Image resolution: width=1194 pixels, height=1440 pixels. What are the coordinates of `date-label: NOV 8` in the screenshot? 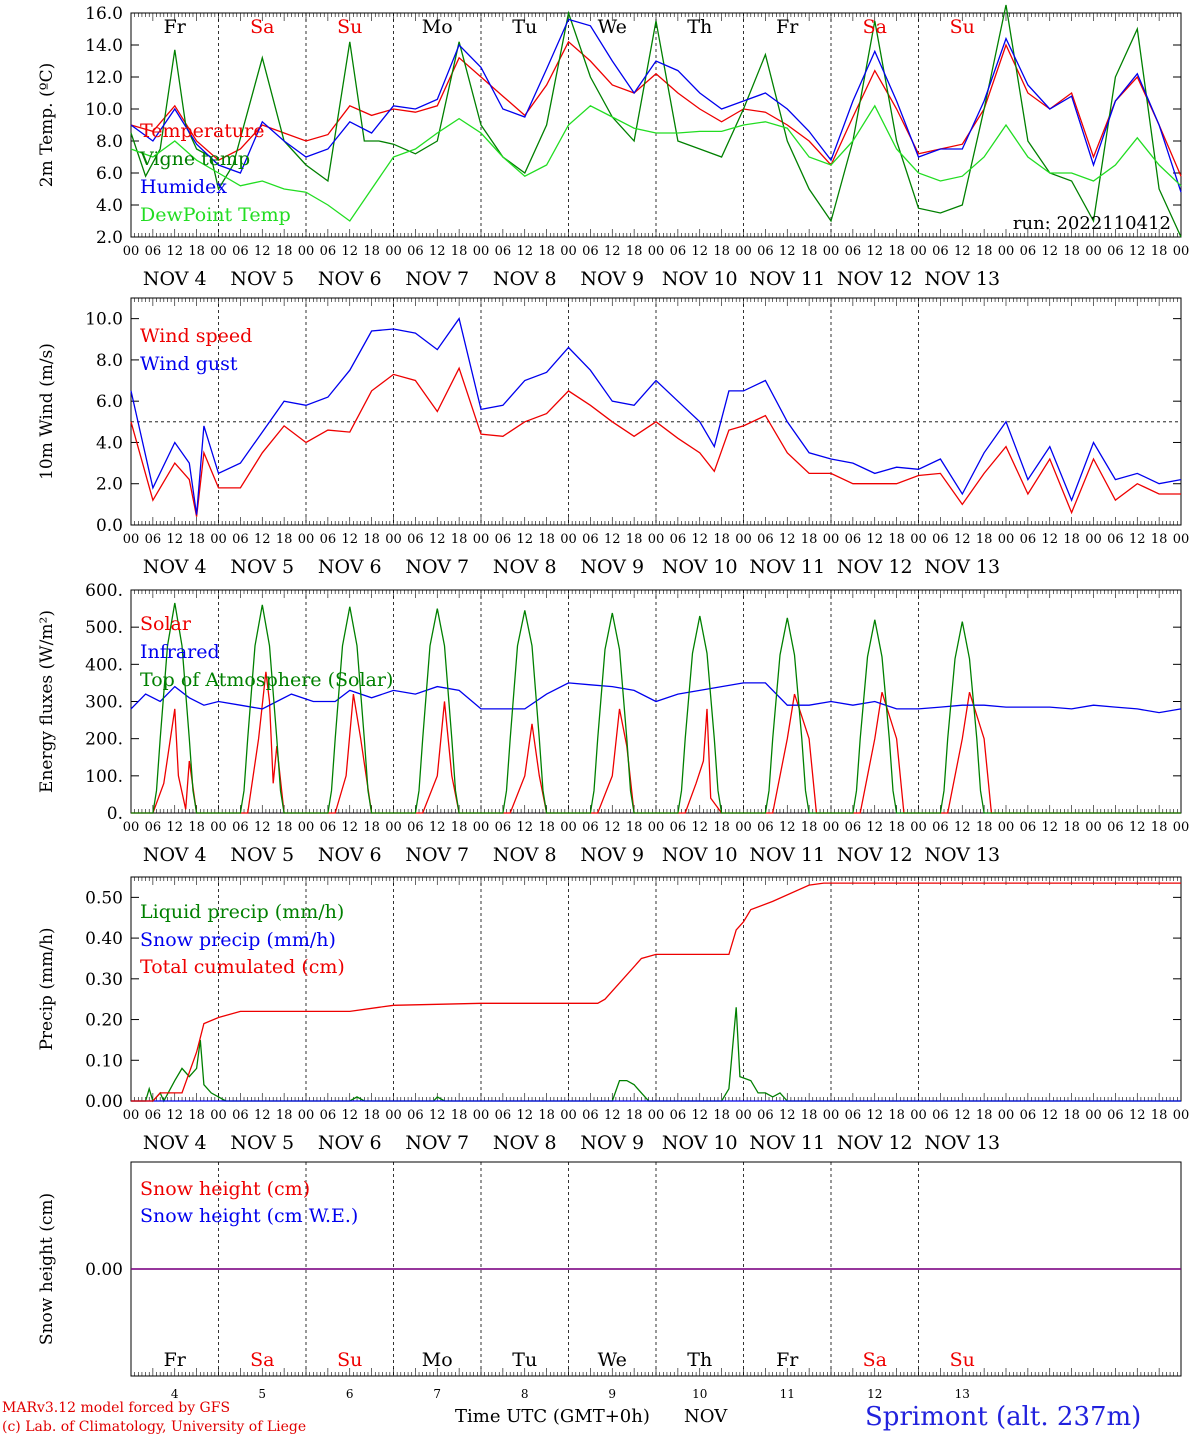 It's located at (525, 855).